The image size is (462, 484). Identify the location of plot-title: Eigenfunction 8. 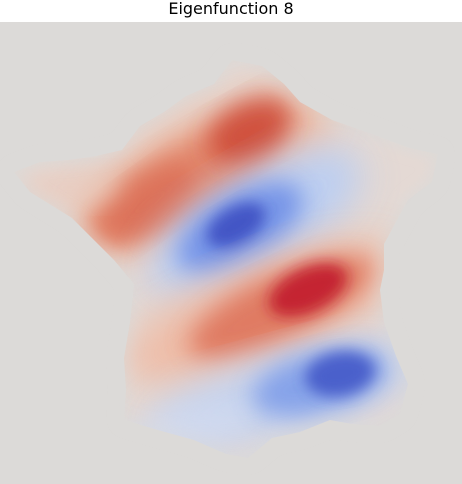
(231, 9).